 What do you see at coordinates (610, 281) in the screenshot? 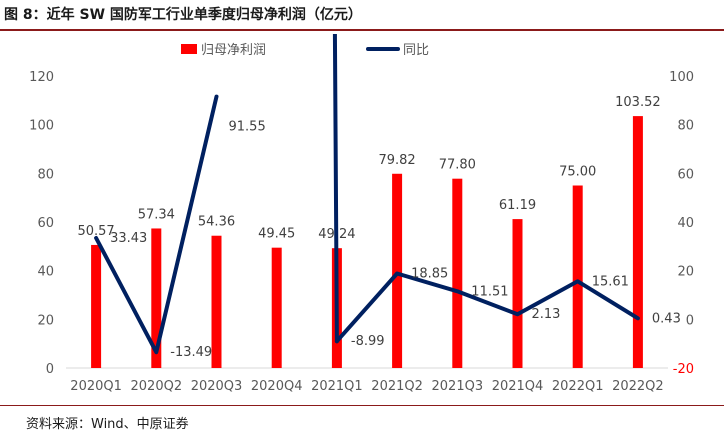
I see `line-data-label: 15.61` at bounding box center [610, 281].